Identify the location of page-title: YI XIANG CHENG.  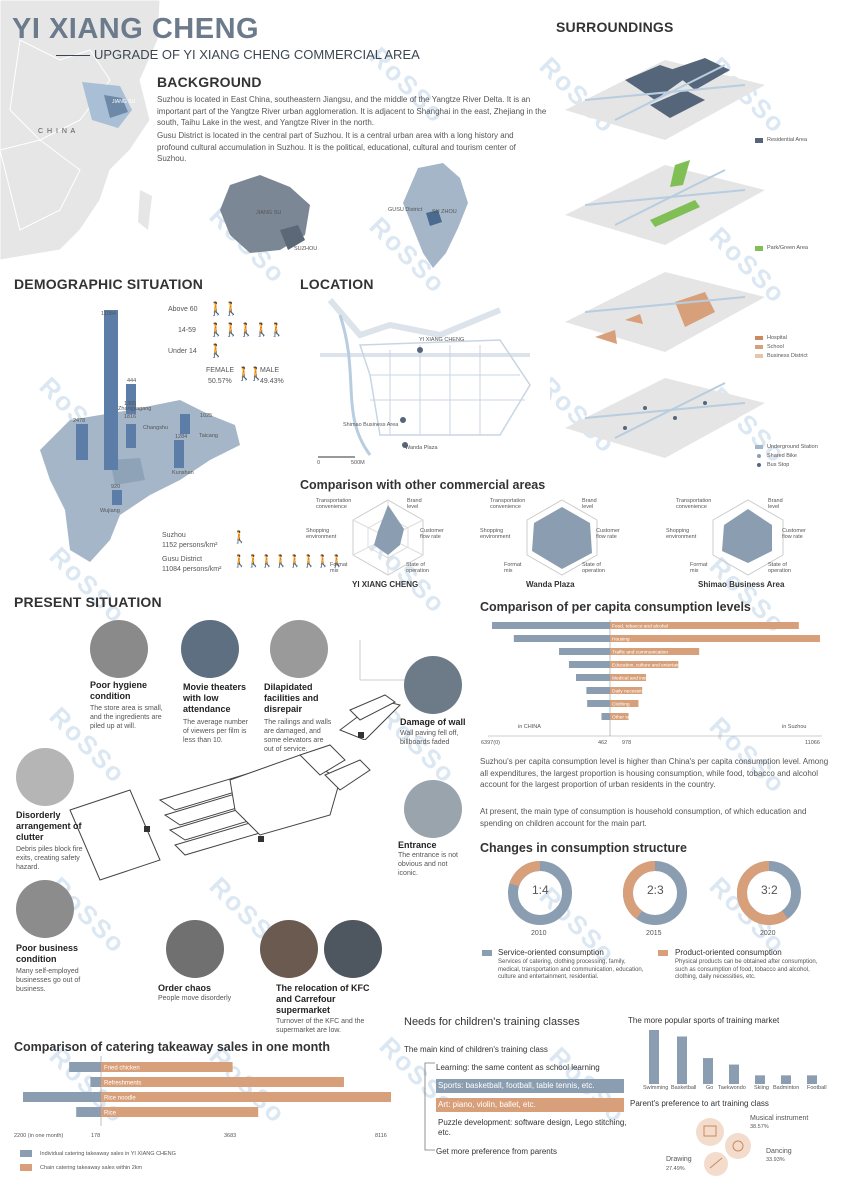
(136, 29).